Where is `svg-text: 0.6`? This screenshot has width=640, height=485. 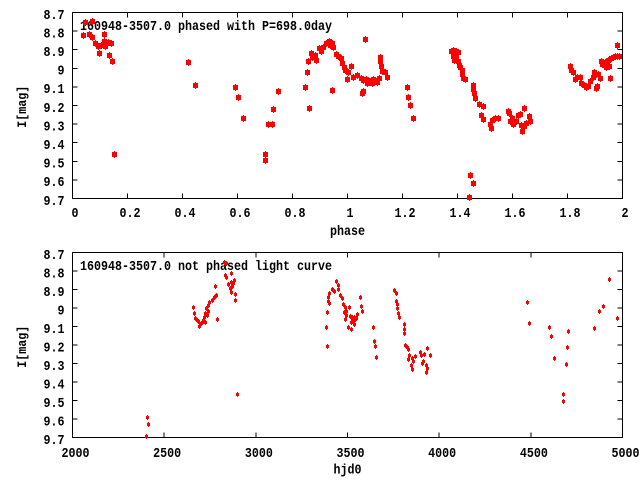 svg-text: 0.6 is located at coordinates (240, 214).